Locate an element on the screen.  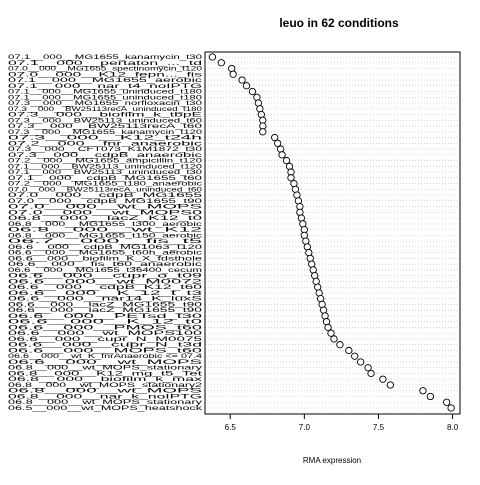
x-axis: 6.5 7.0 7.5 8.0 is located at coordinates (342, 423).